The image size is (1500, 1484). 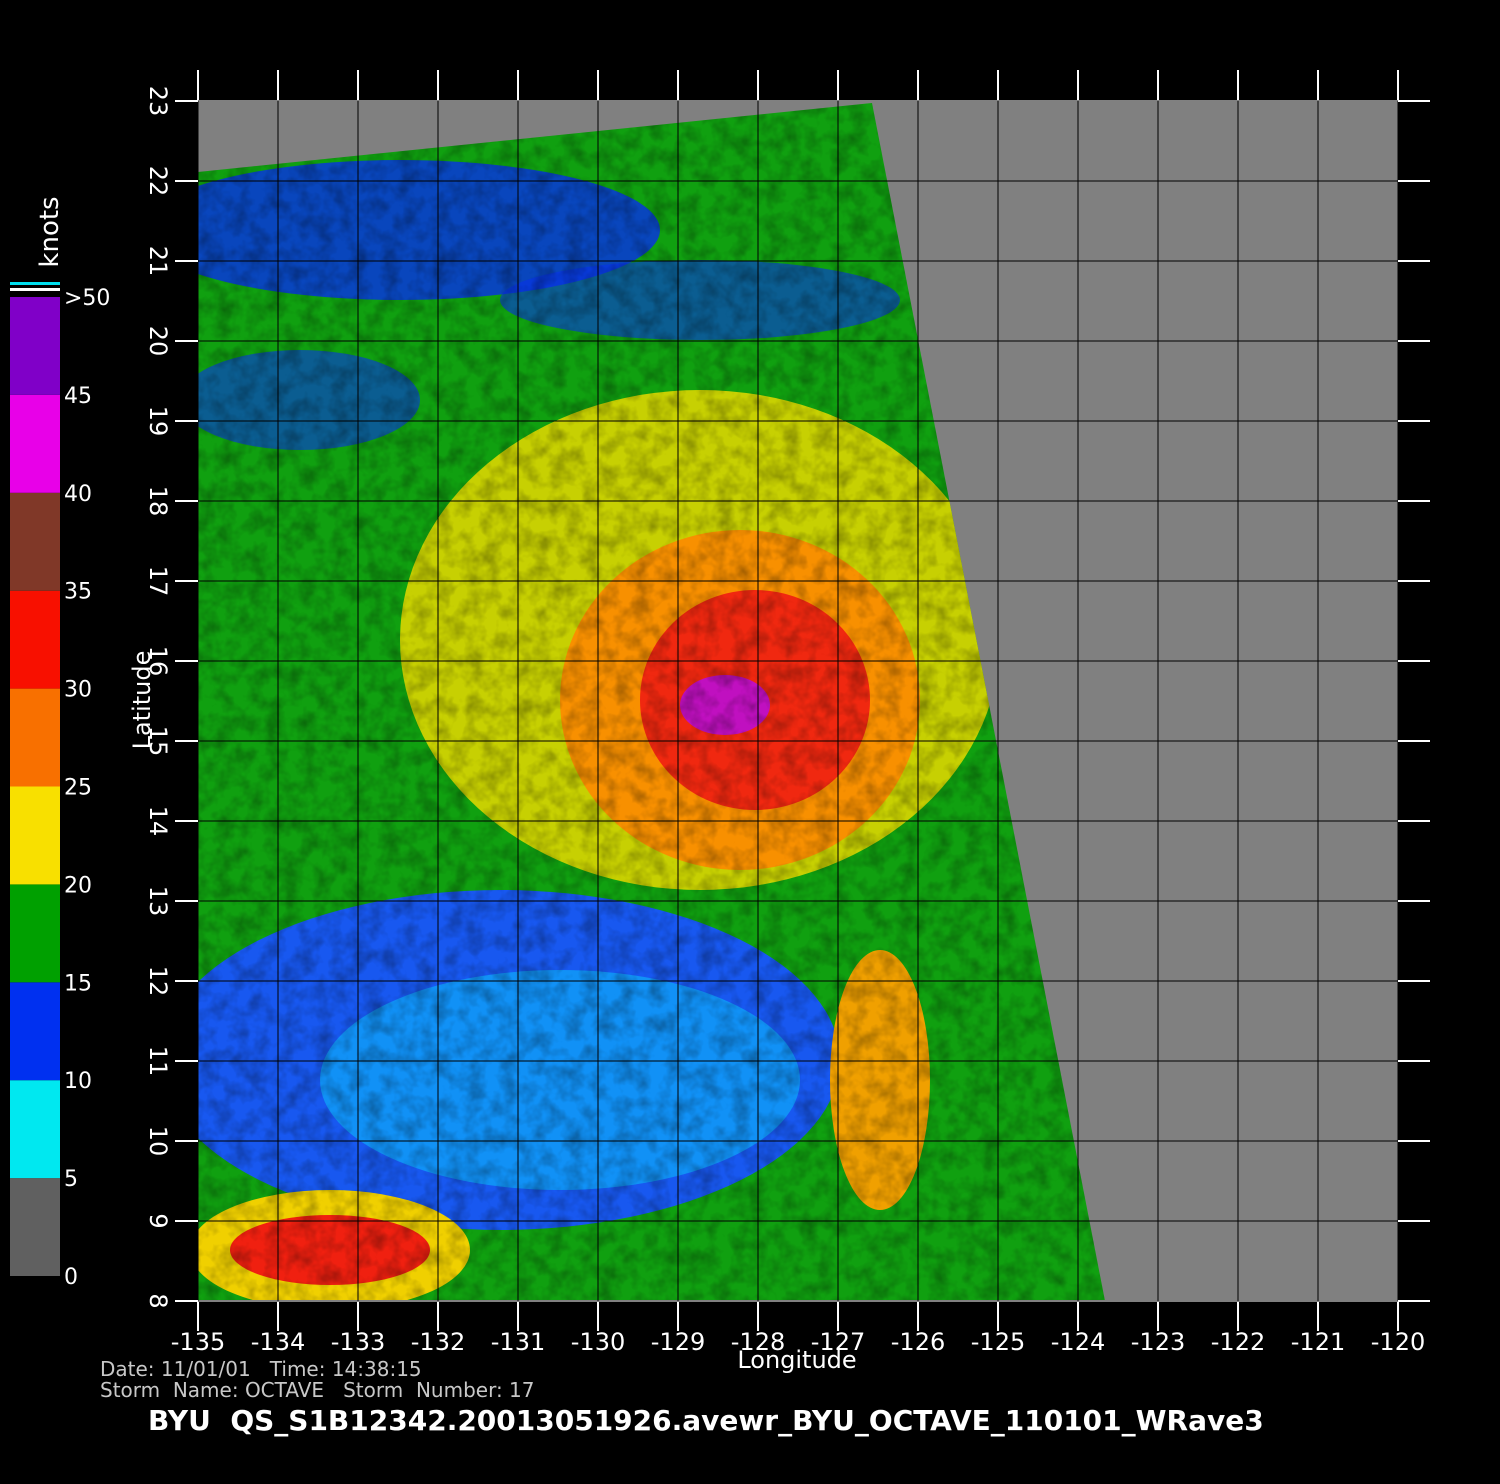 What do you see at coordinates (71, 1179) in the screenshot?
I see `colorbar-tick-label: 5` at bounding box center [71, 1179].